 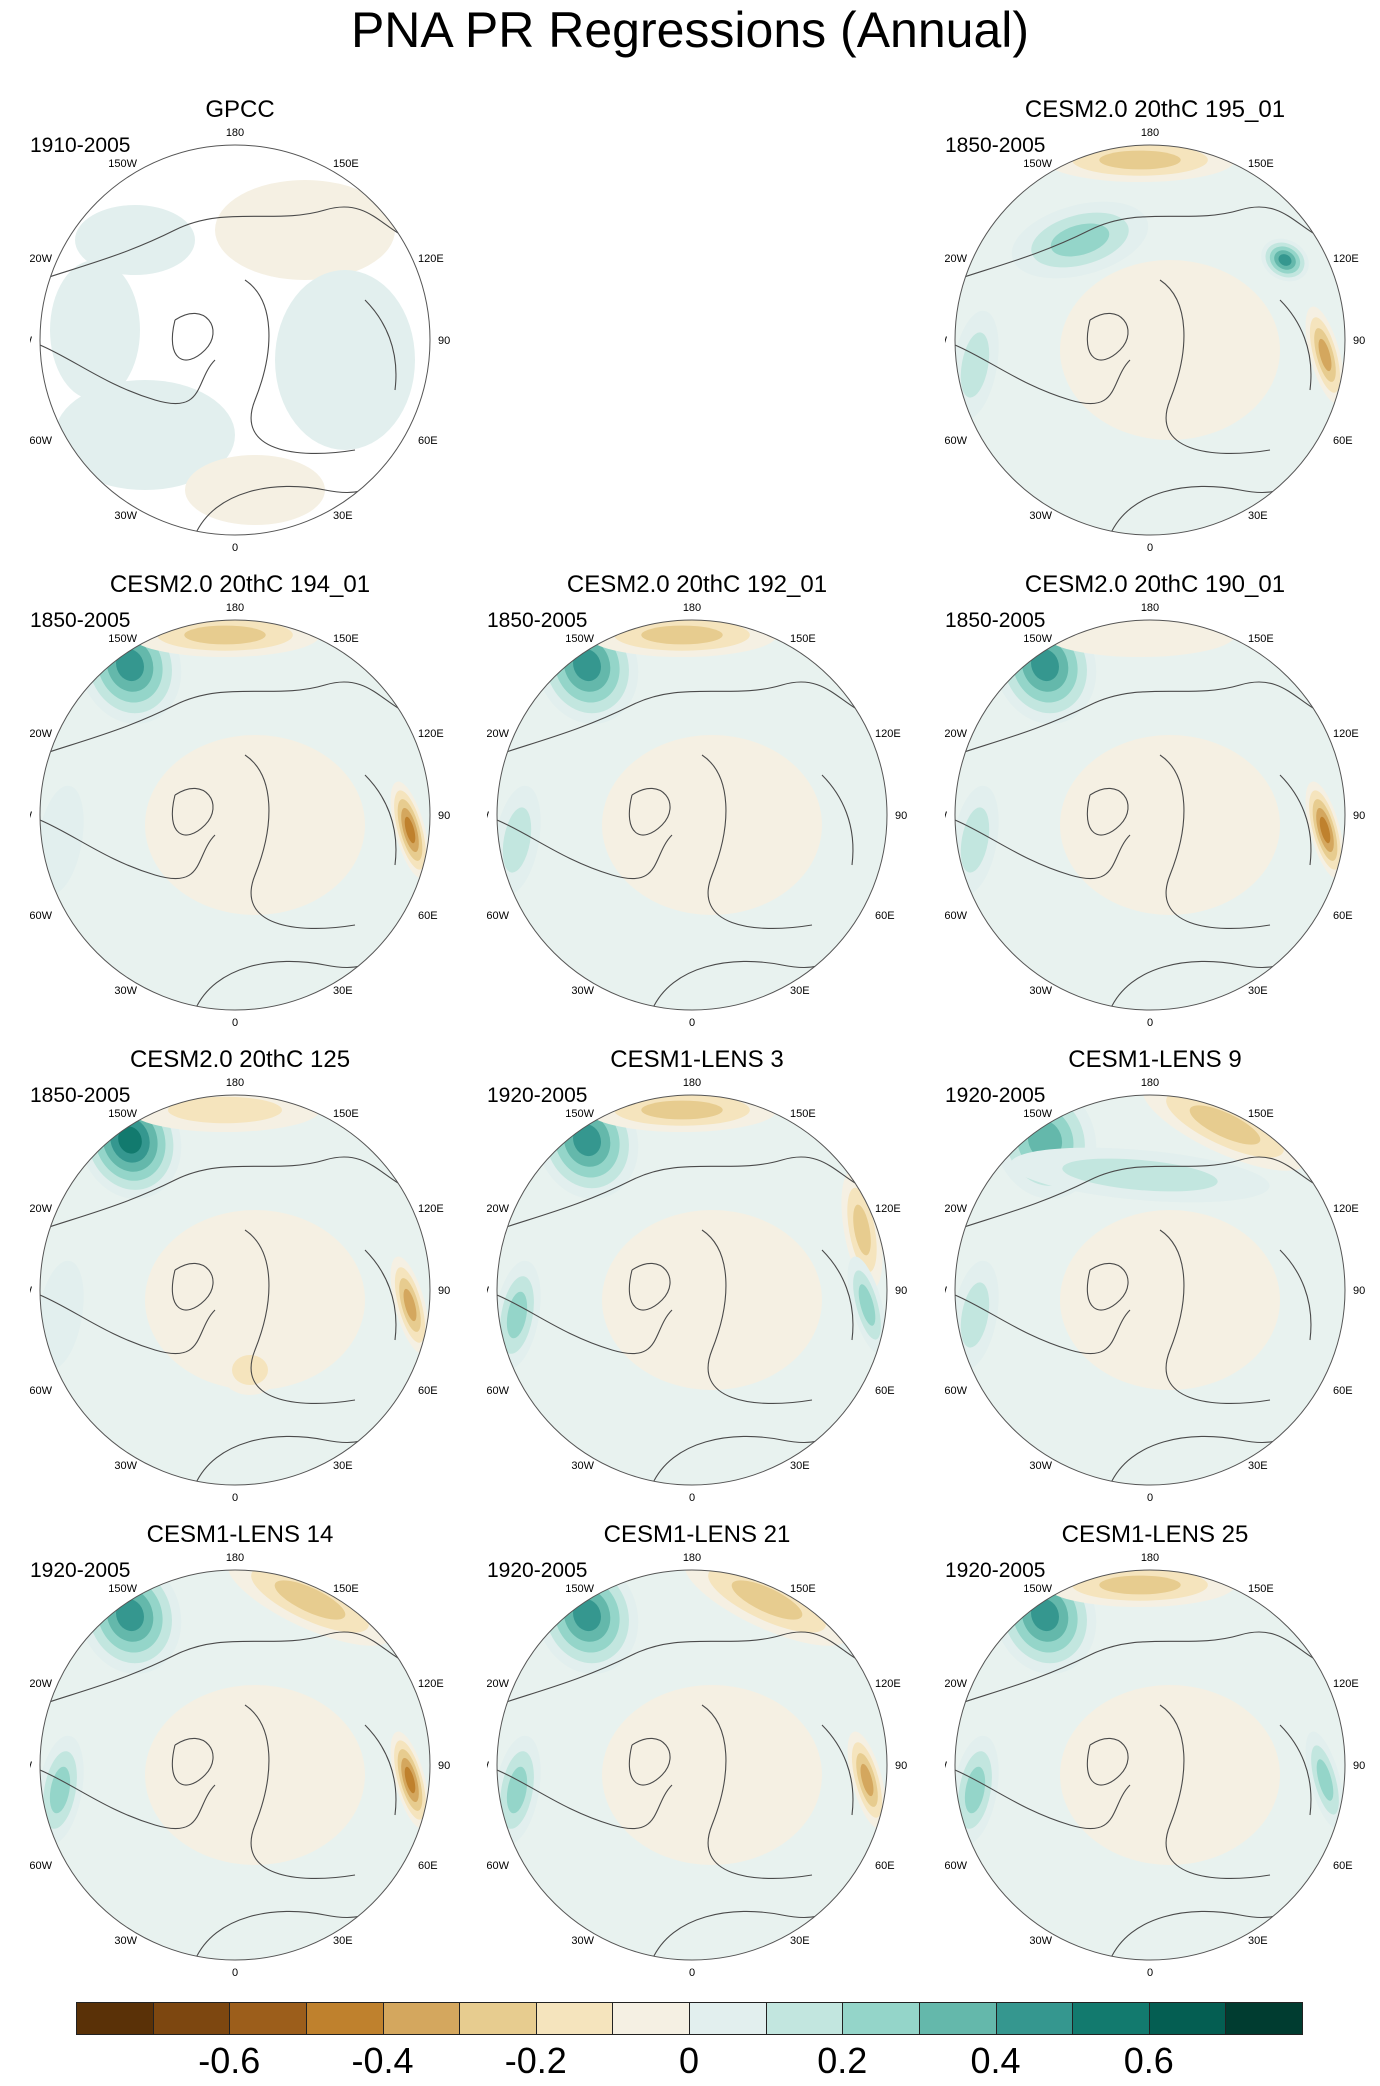 I want to click on panel-title: CESM1-LENS 25, so click(x=1155, y=1534).